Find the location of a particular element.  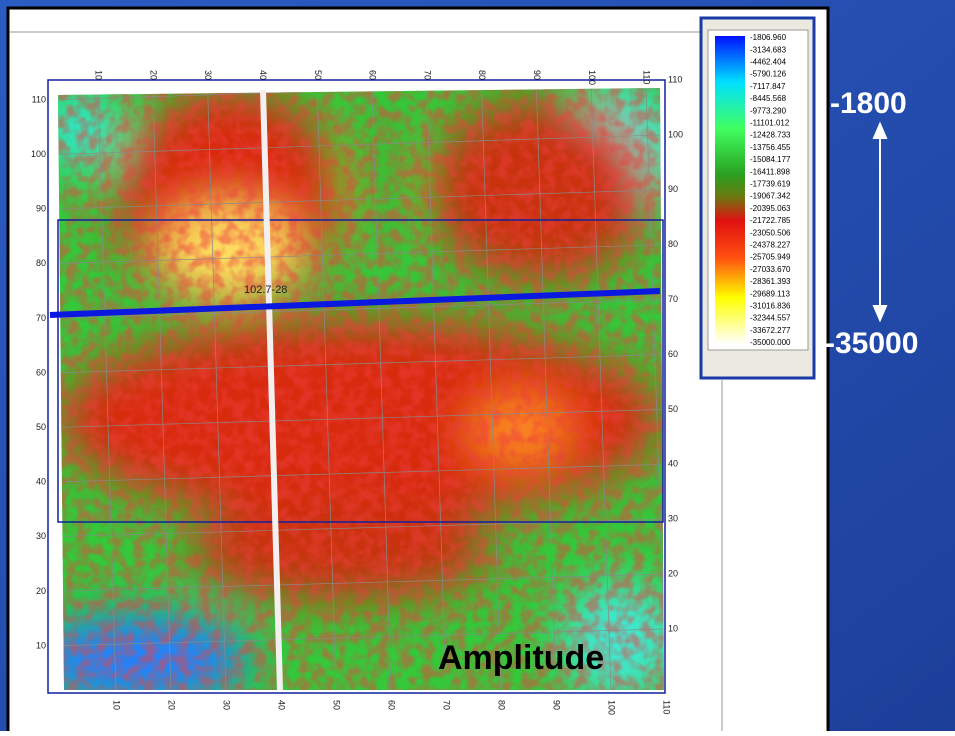

bottom-tick-label: 40 is located at coordinates (282, 705).